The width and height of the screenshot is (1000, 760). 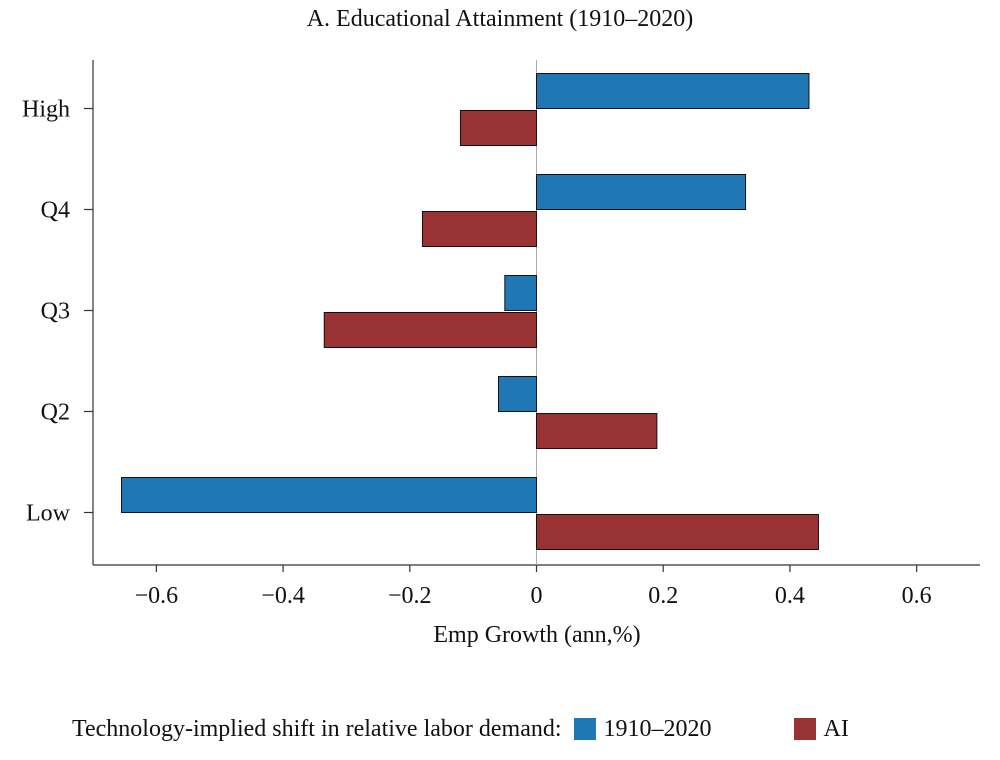 What do you see at coordinates (677, 532) in the screenshot?
I see `bar-ai-low` at bounding box center [677, 532].